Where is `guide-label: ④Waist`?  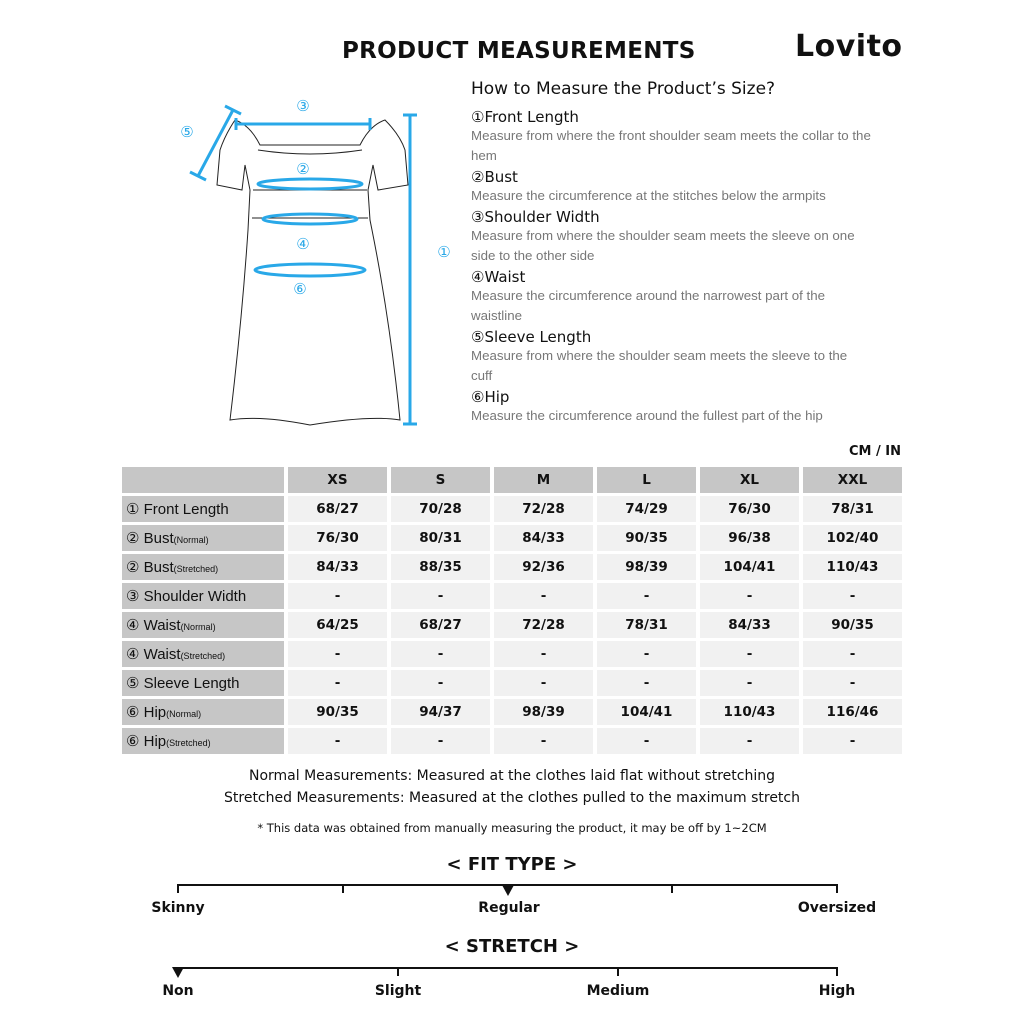 guide-label: ④Waist is located at coordinates (498, 277).